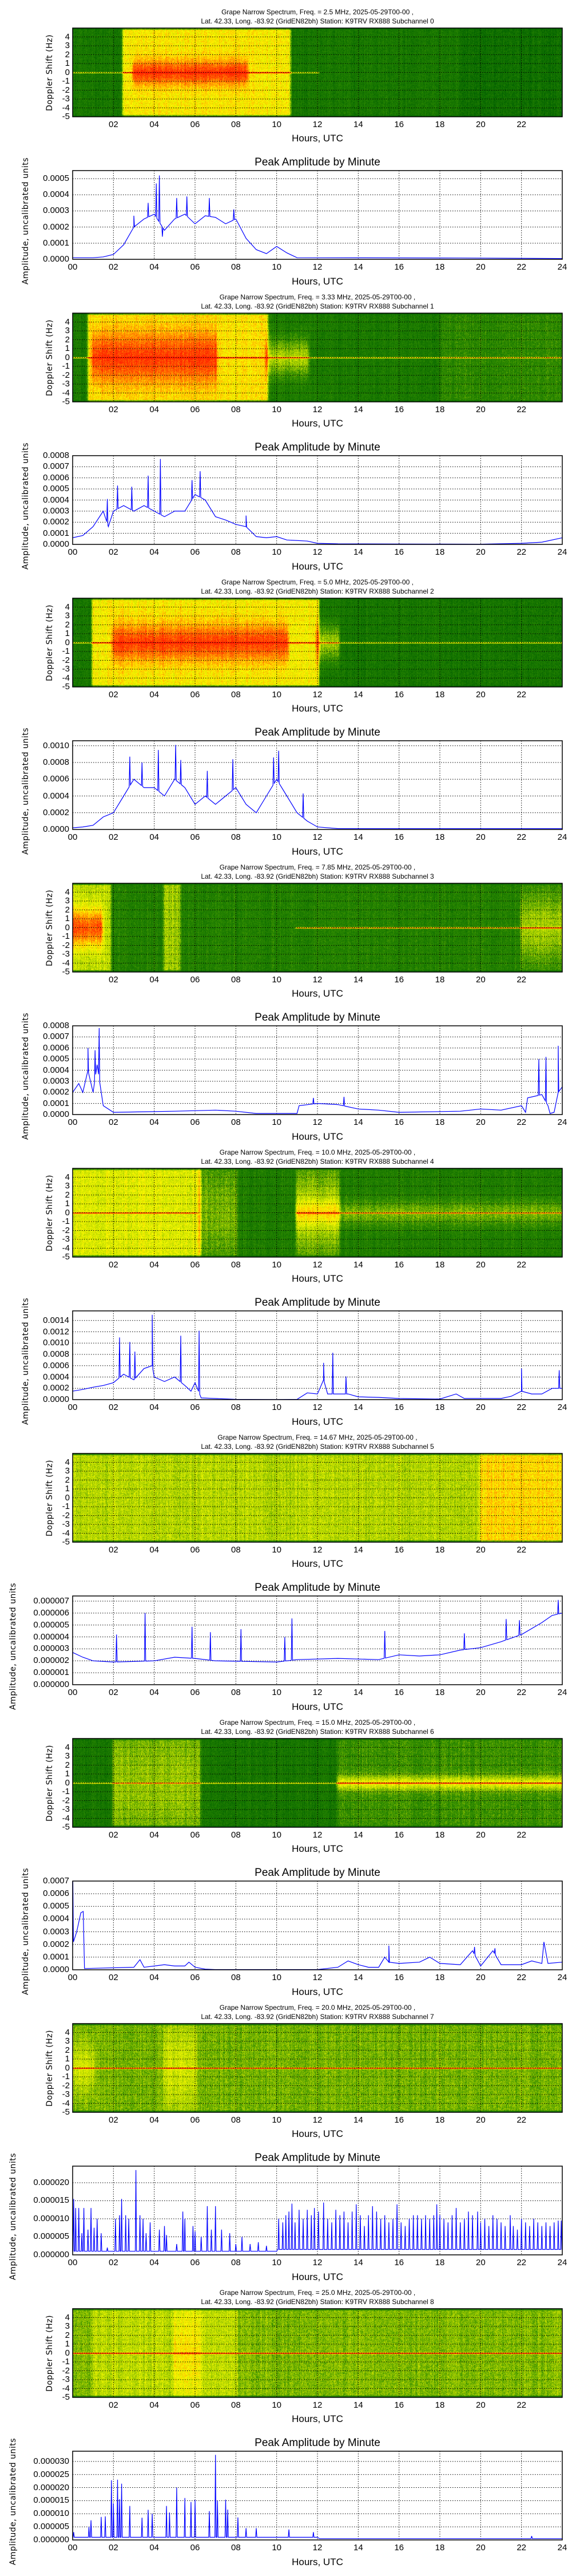  What do you see at coordinates (317, 1303) in the screenshot?
I see `amplitude-chart-title: Peak Amplitude by Minute` at bounding box center [317, 1303].